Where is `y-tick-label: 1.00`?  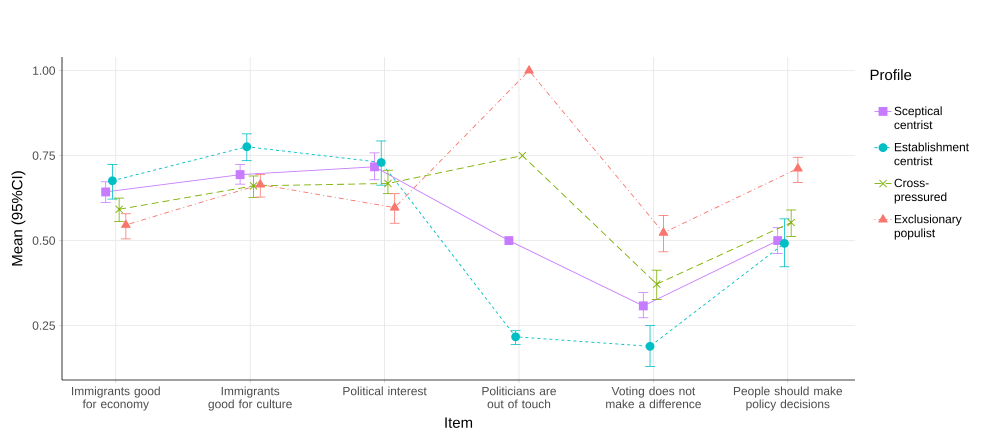 y-tick-label: 1.00 is located at coordinates (44, 70).